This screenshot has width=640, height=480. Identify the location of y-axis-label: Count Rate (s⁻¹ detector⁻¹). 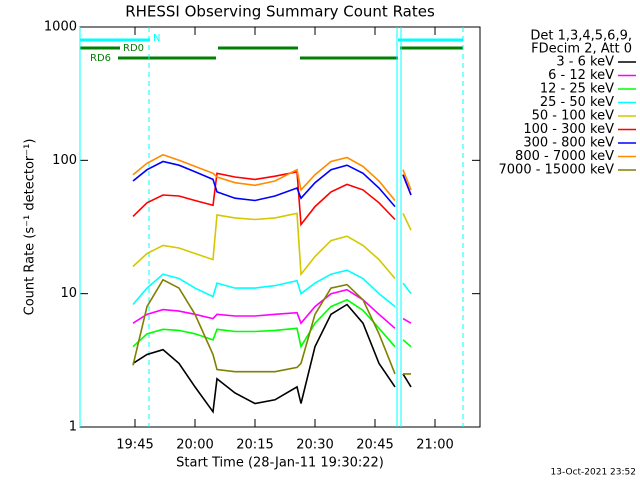
(30, 227).